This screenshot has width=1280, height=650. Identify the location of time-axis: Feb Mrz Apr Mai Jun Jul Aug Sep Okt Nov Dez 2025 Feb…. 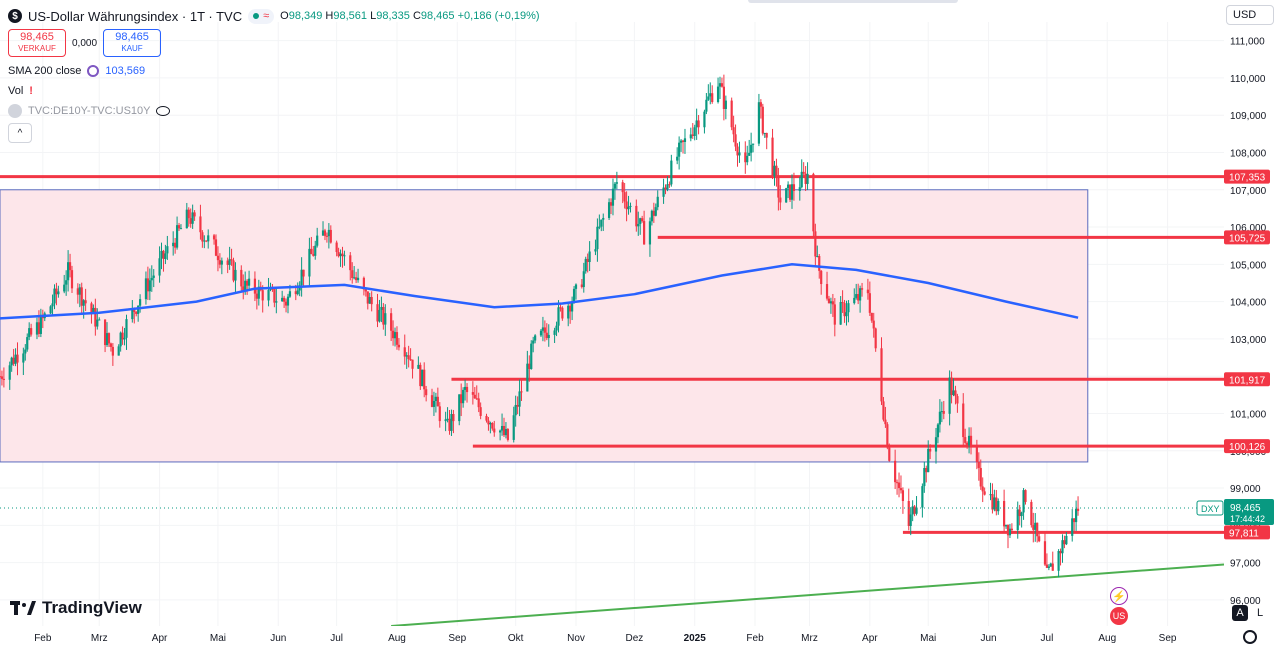
(612, 638).